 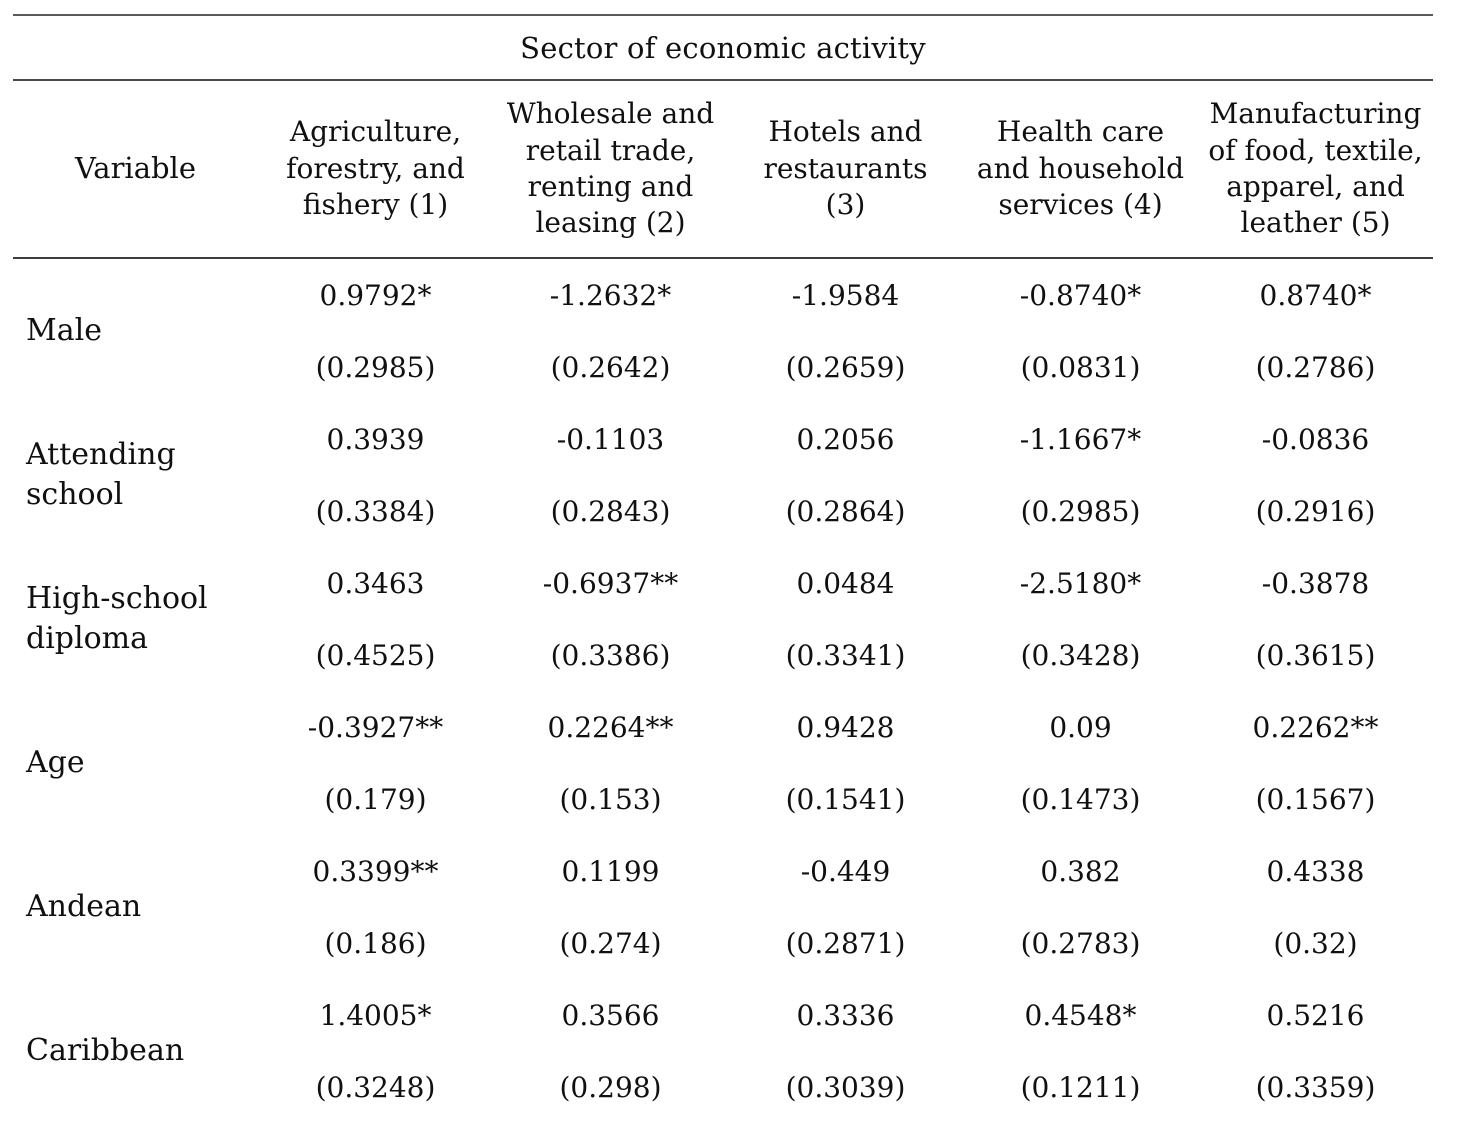 I want to click on stderr-cell: (0.2843), so click(x=610, y=511).